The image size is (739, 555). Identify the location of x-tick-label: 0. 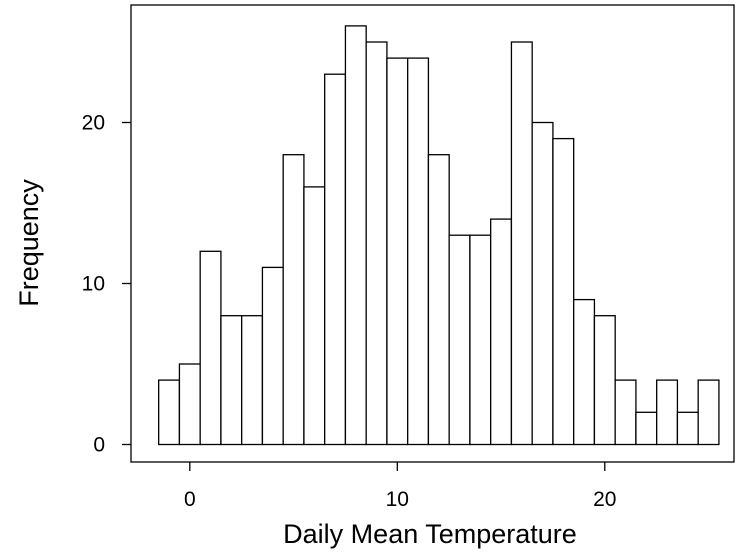
(190, 499).